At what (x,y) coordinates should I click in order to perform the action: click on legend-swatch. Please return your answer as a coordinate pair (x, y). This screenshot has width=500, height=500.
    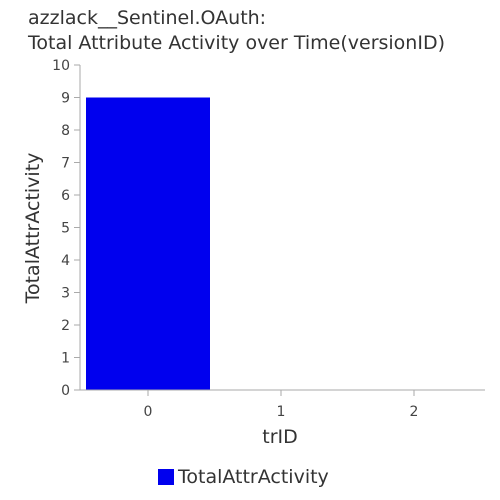
    Looking at the image, I should click on (166, 477).